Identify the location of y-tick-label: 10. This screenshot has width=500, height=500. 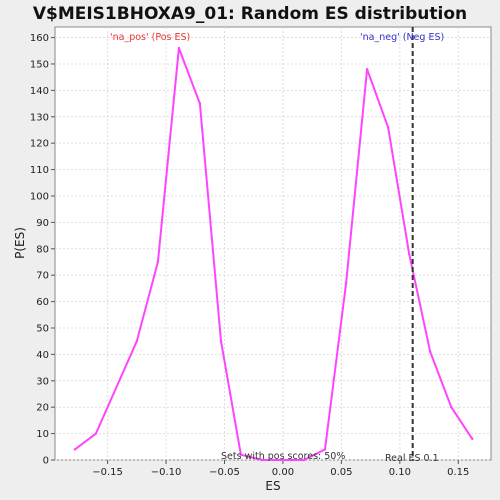
(42, 434).